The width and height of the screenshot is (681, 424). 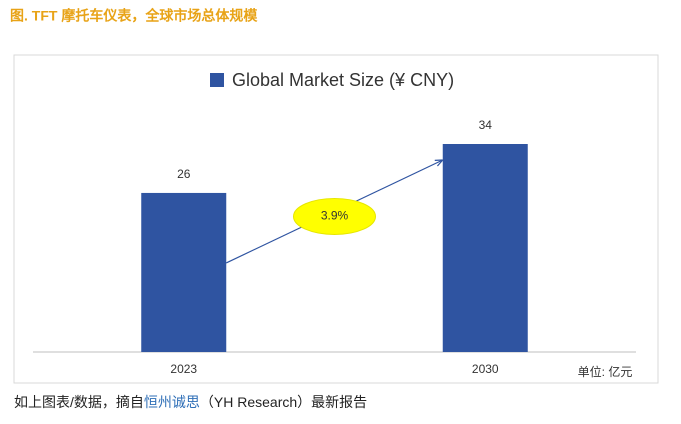 What do you see at coordinates (184, 174) in the screenshot?
I see `value-label: 26` at bounding box center [184, 174].